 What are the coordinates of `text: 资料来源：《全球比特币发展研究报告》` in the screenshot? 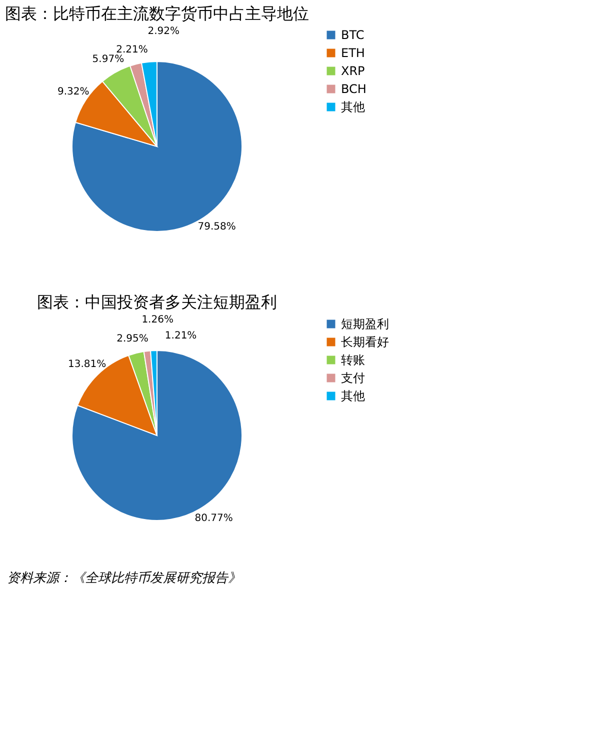 It's located at (124, 578).